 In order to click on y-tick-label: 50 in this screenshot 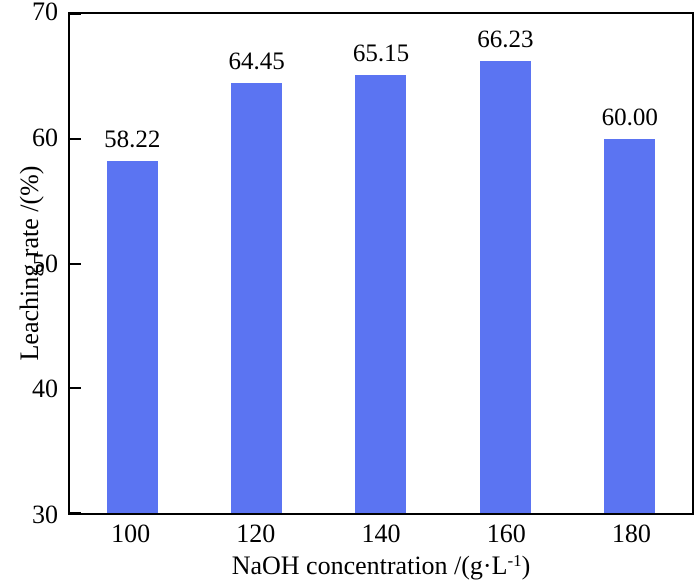, I will do `click(45, 263)`.